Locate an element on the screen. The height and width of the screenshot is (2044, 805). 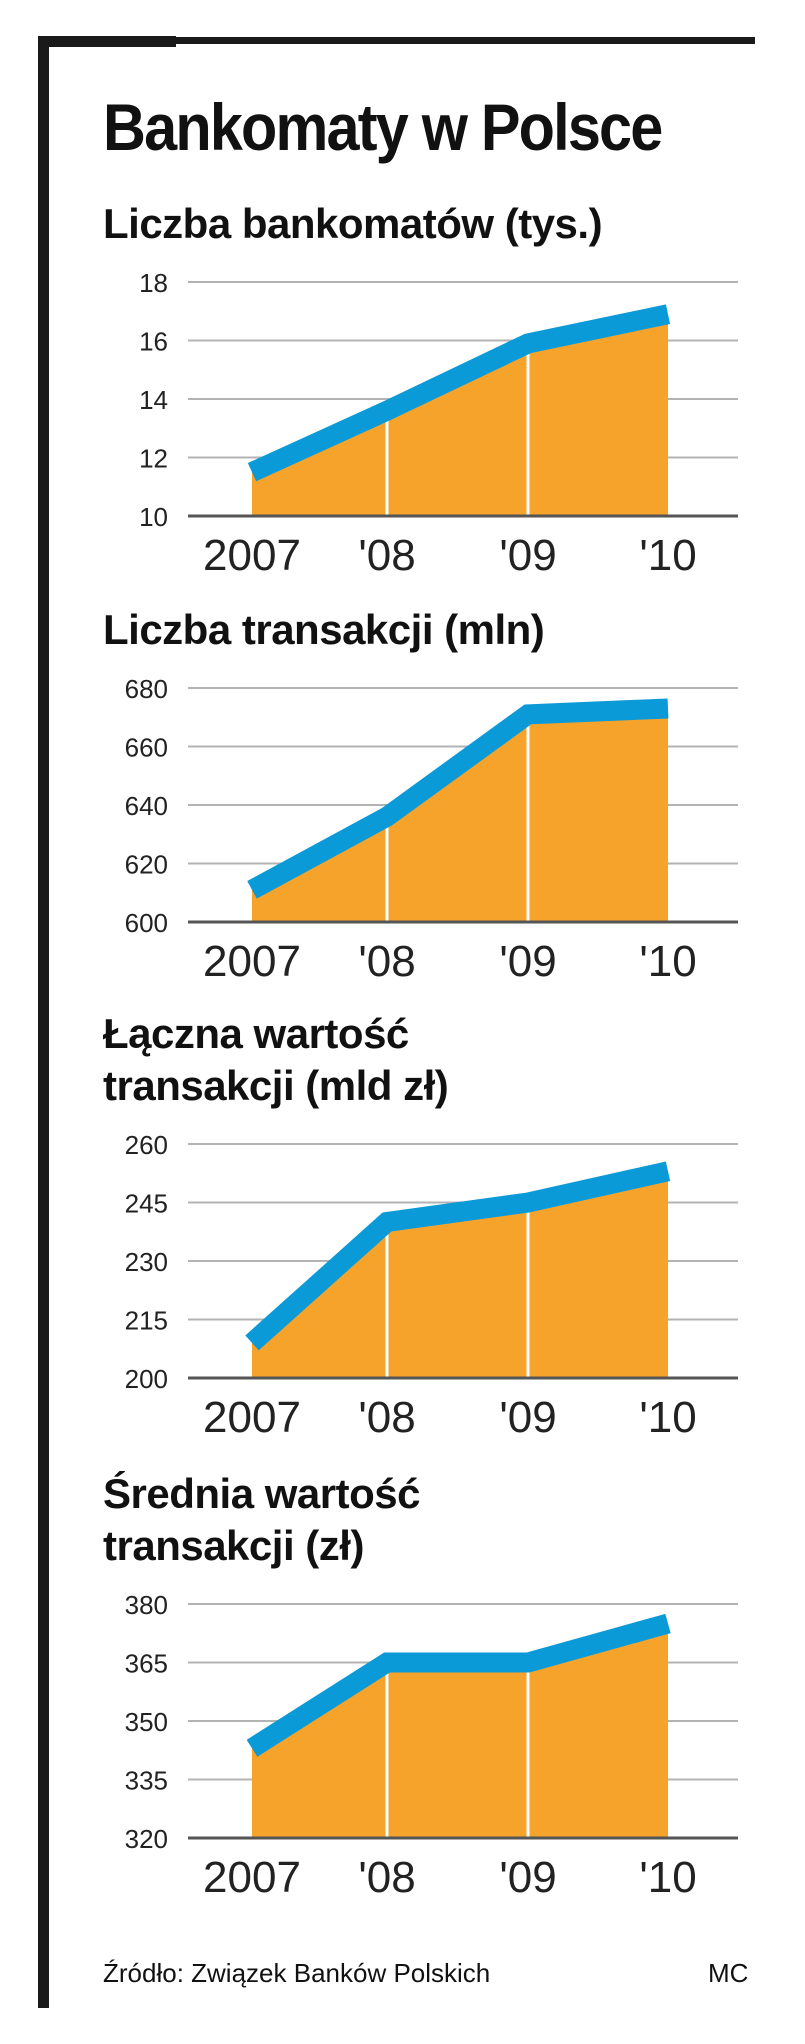
y-tick-label: 680 is located at coordinates (146, 690).